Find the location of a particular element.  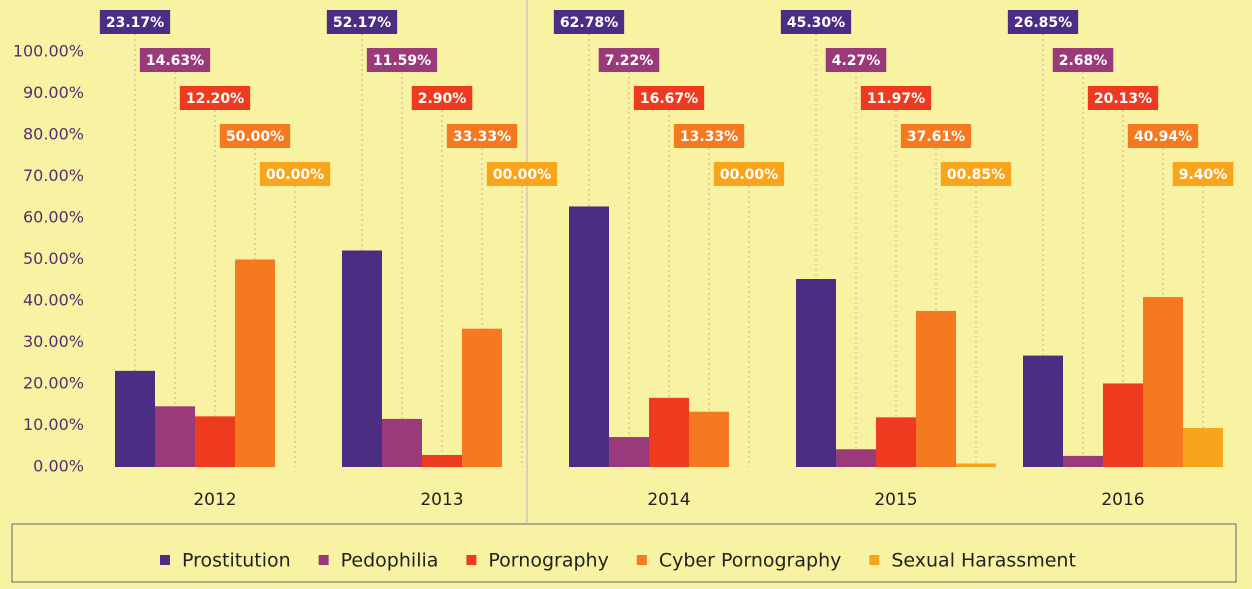

x-tick-label: 2016 is located at coordinates (1122, 500).